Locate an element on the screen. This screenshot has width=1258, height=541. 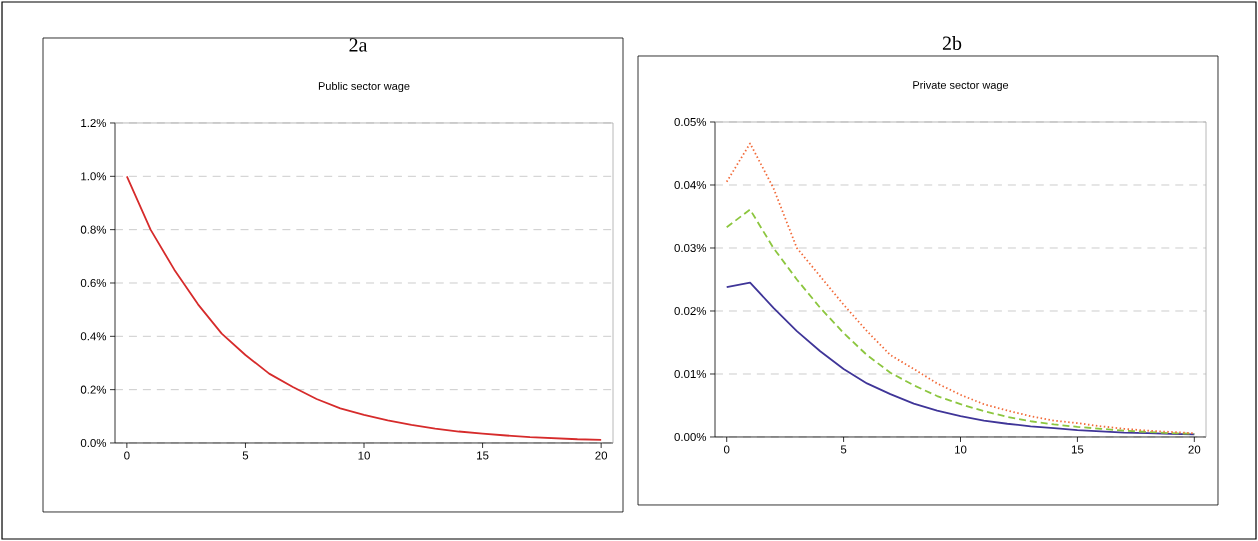
y-tick-label: 0.05% is located at coordinates (690, 122).